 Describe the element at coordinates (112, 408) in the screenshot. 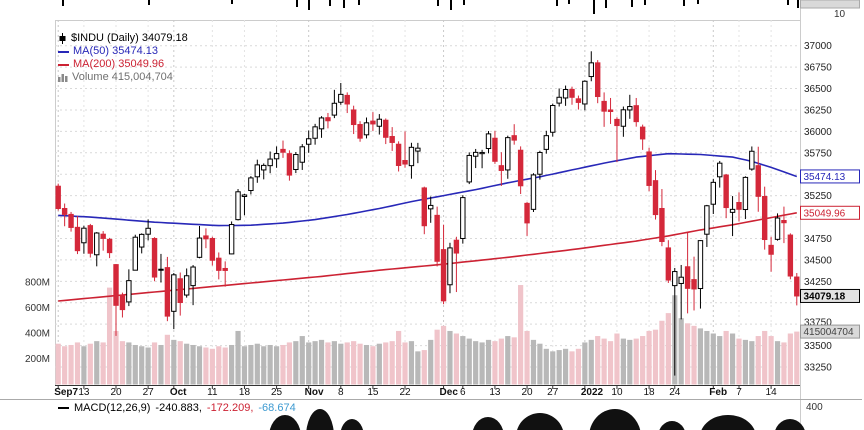

I see `macd-name: MACD(12,26,9)` at that location.